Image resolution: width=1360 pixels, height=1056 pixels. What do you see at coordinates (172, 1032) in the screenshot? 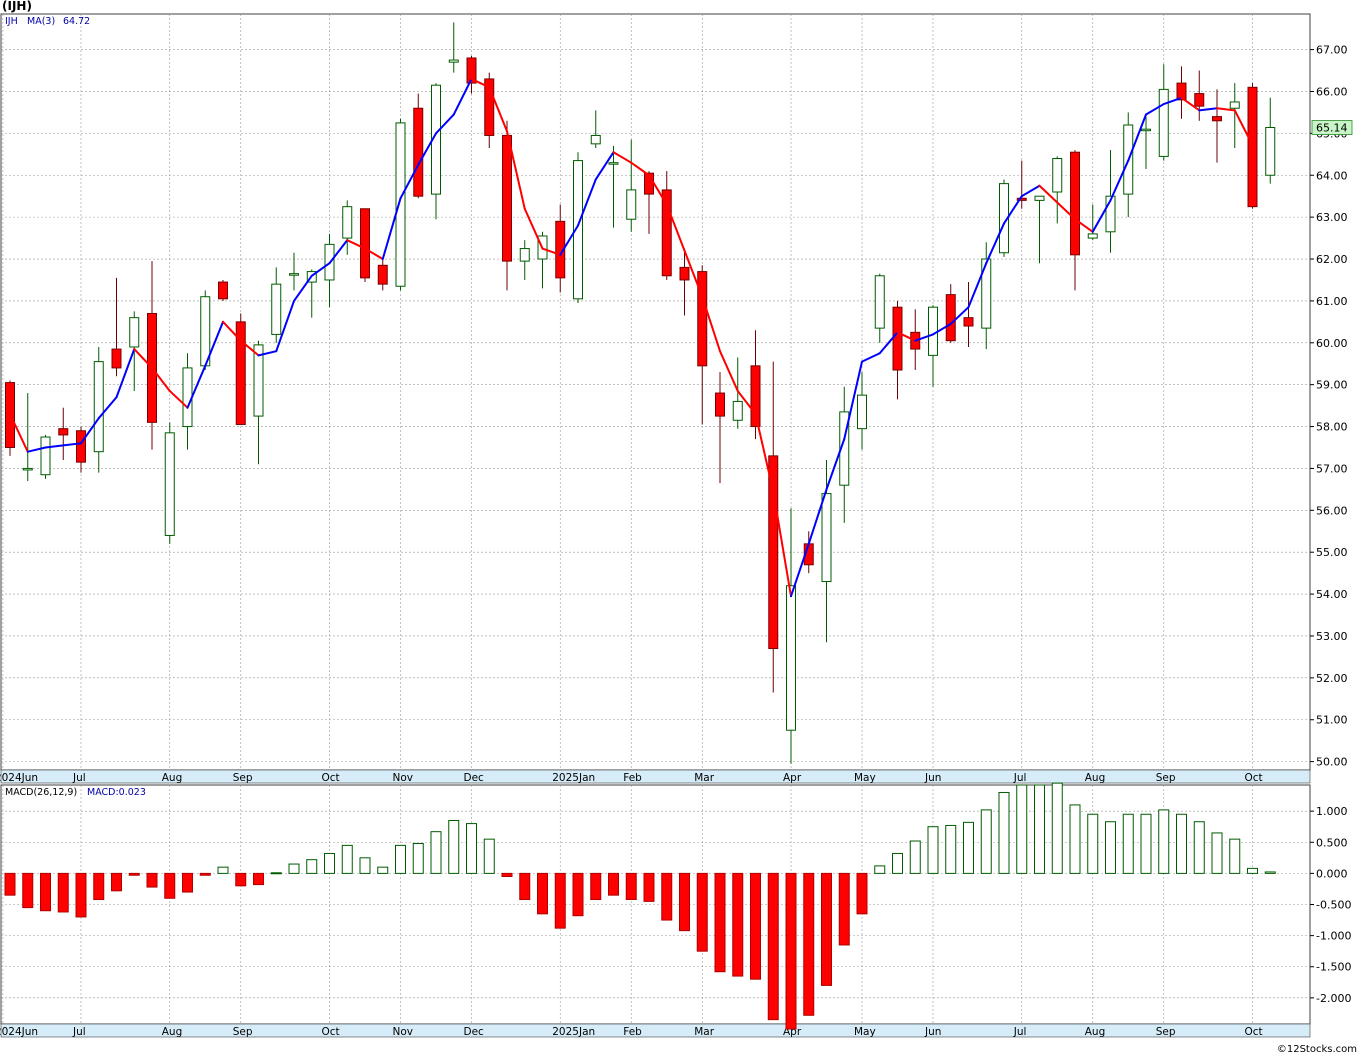
I see `macd-x-tick-label: Aug` at bounding box center [172, 1032].